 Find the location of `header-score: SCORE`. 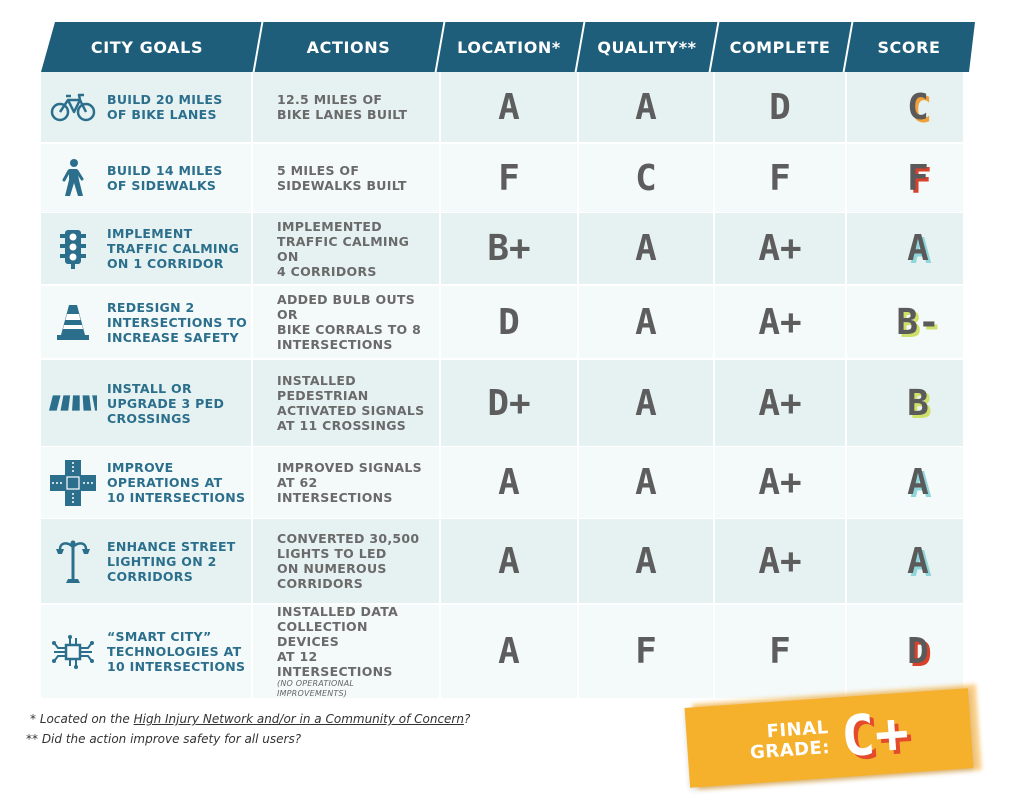

header-score: SCORE is located at coordinates (909, 47).